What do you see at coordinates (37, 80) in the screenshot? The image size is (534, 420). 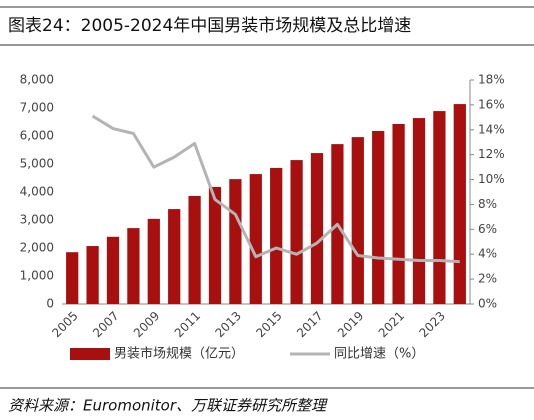 I see `y-tick-label: 8,000` at bounding box center [37, 80].